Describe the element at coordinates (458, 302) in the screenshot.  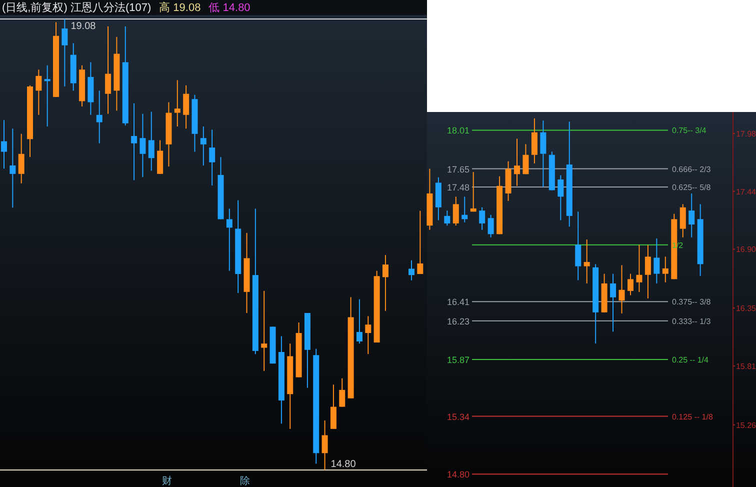
I see `ref-line-label: 16.41` at that location.